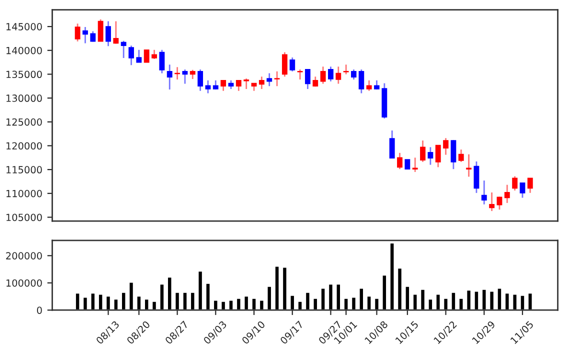 The height and width of the screenshot is (352, 568). I want to click on y-tick-label: 135000, so click(24, 74).